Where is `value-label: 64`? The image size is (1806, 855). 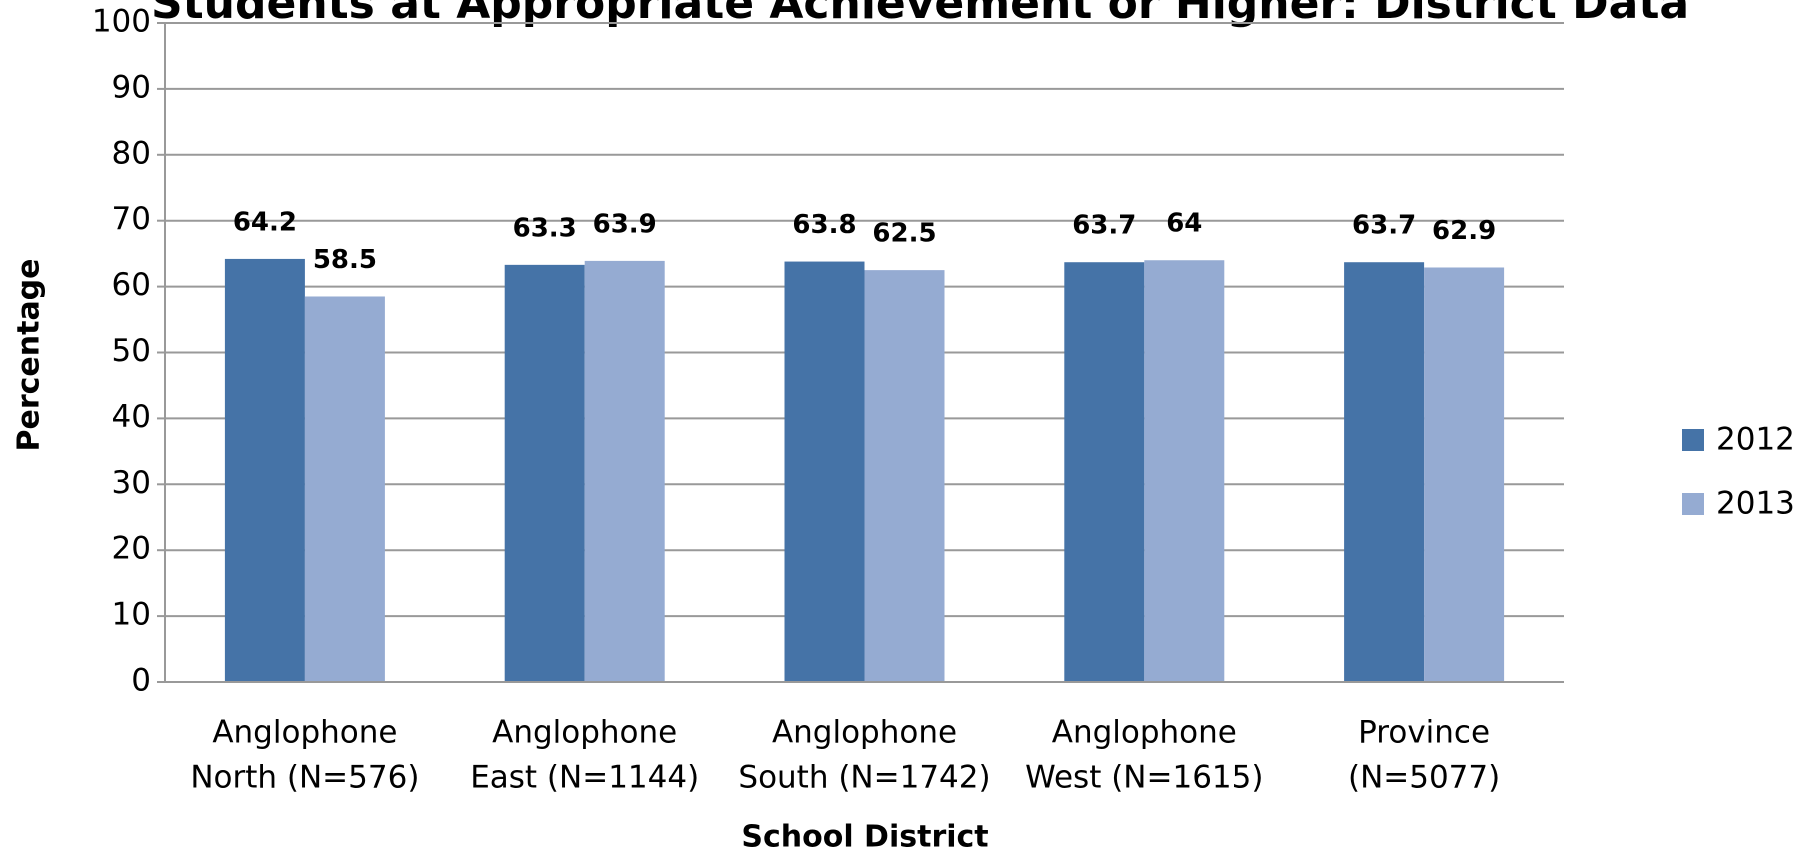 value-label: 64 is located at coordinates (1184, 224).